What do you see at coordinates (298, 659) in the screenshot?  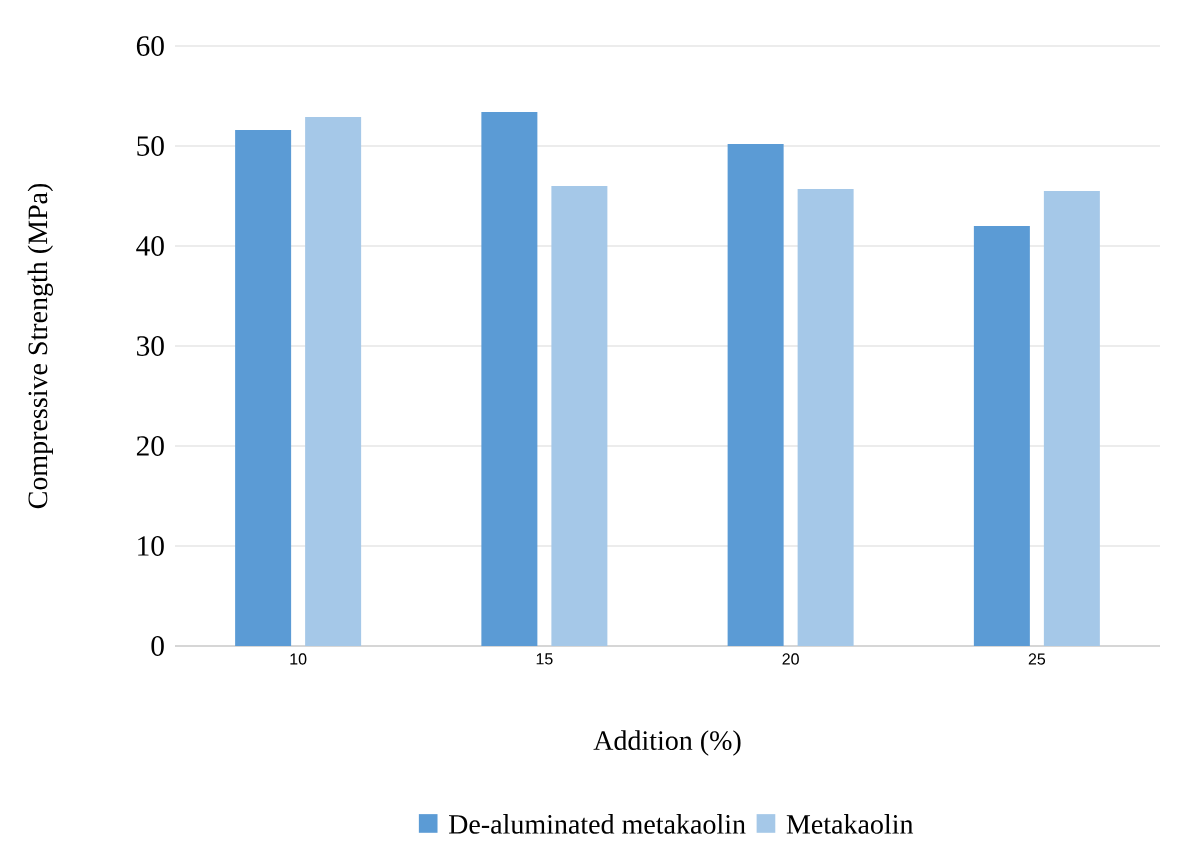 I see `x-tick-label: 10` at bounding box center [298, 659].